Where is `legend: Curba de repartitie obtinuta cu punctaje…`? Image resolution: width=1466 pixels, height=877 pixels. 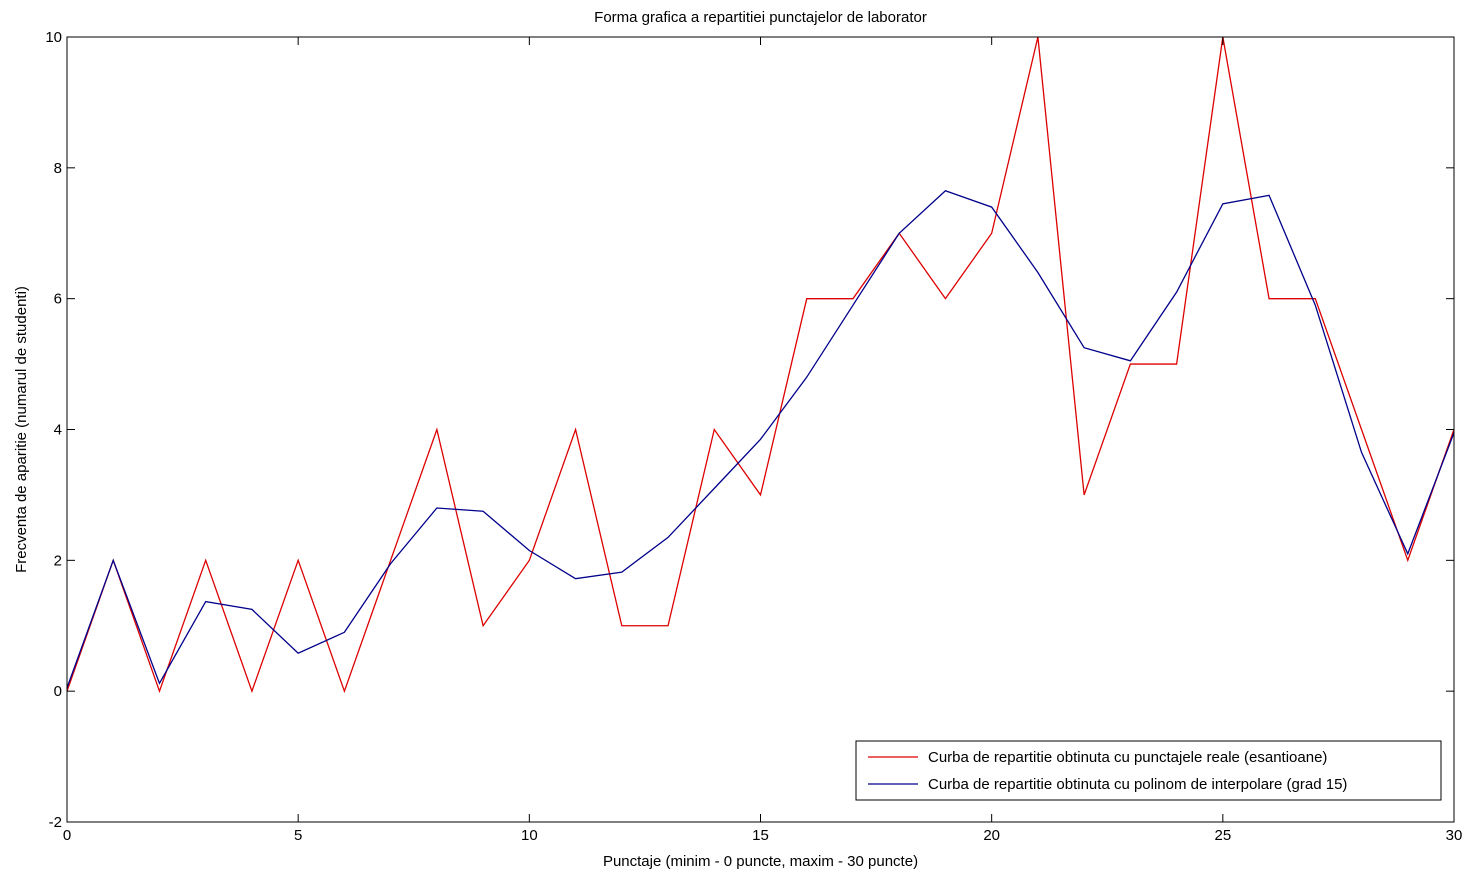
legend: Curba de repartitie obtinuta cu punctaje… is located at coordinates (1148, 770).